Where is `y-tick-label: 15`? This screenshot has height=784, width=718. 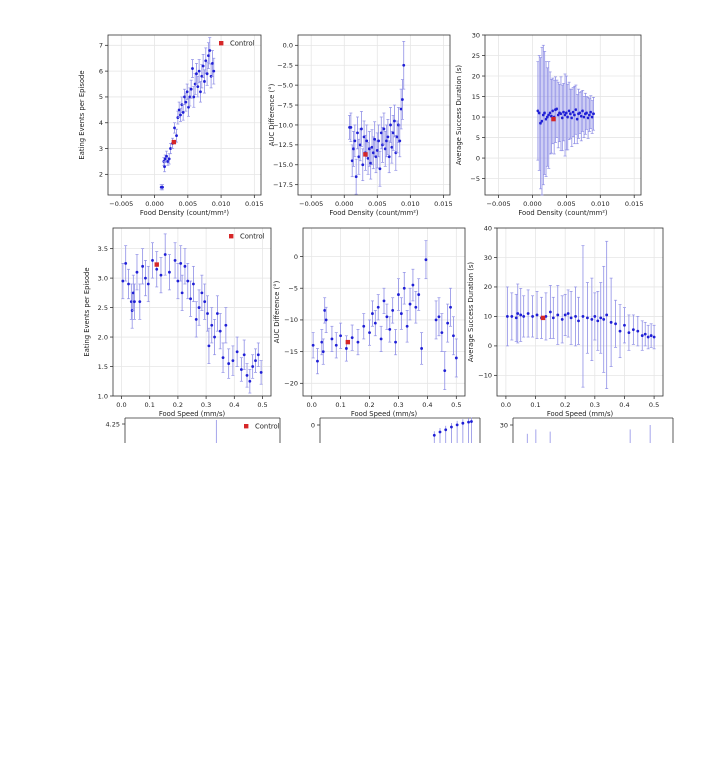
y-tick-label: 15 is located at coordinates (476, 97).